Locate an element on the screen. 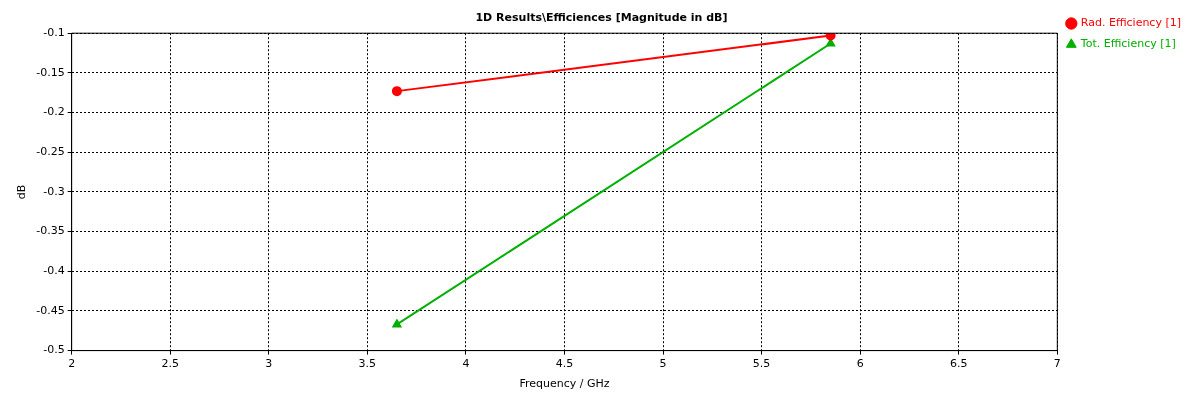 This screenshot has height=403, width=1203. y-tick-label: -0.5 is located at coordinates (54, 350).